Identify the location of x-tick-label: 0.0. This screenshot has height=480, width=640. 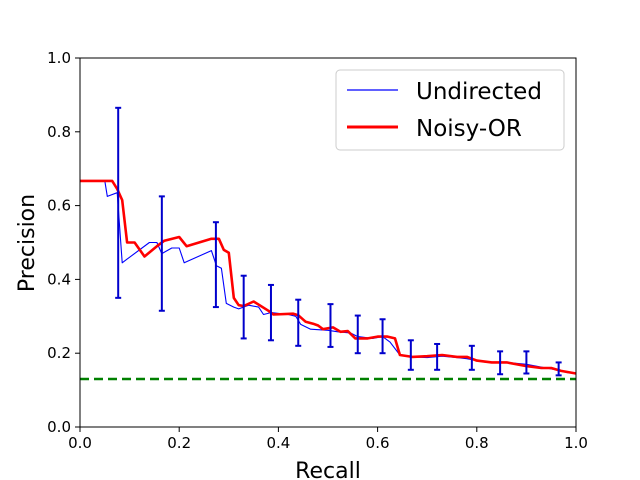
(80, 443).